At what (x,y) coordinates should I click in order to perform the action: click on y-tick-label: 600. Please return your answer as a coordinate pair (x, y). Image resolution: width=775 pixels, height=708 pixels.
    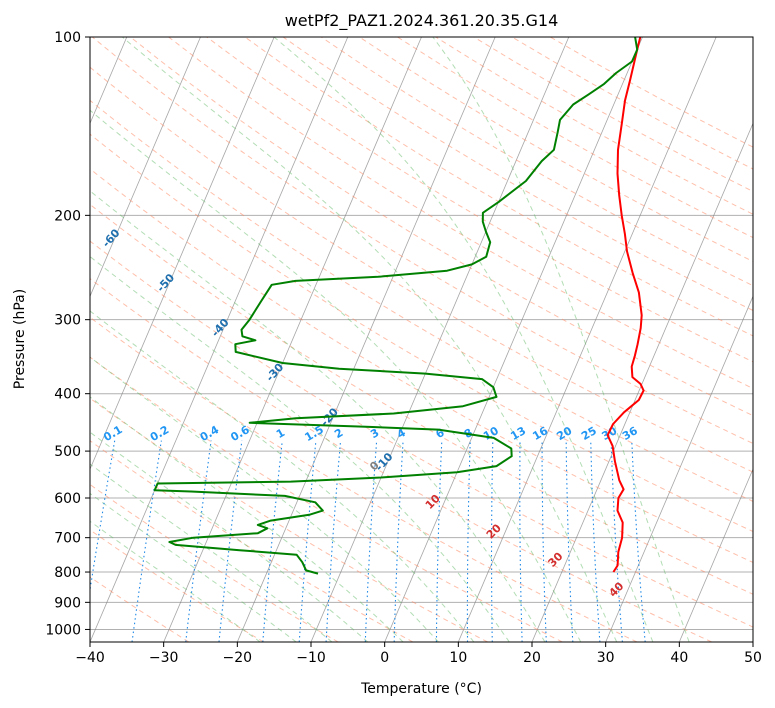
    Looking at the image, I should click on (67, 499).